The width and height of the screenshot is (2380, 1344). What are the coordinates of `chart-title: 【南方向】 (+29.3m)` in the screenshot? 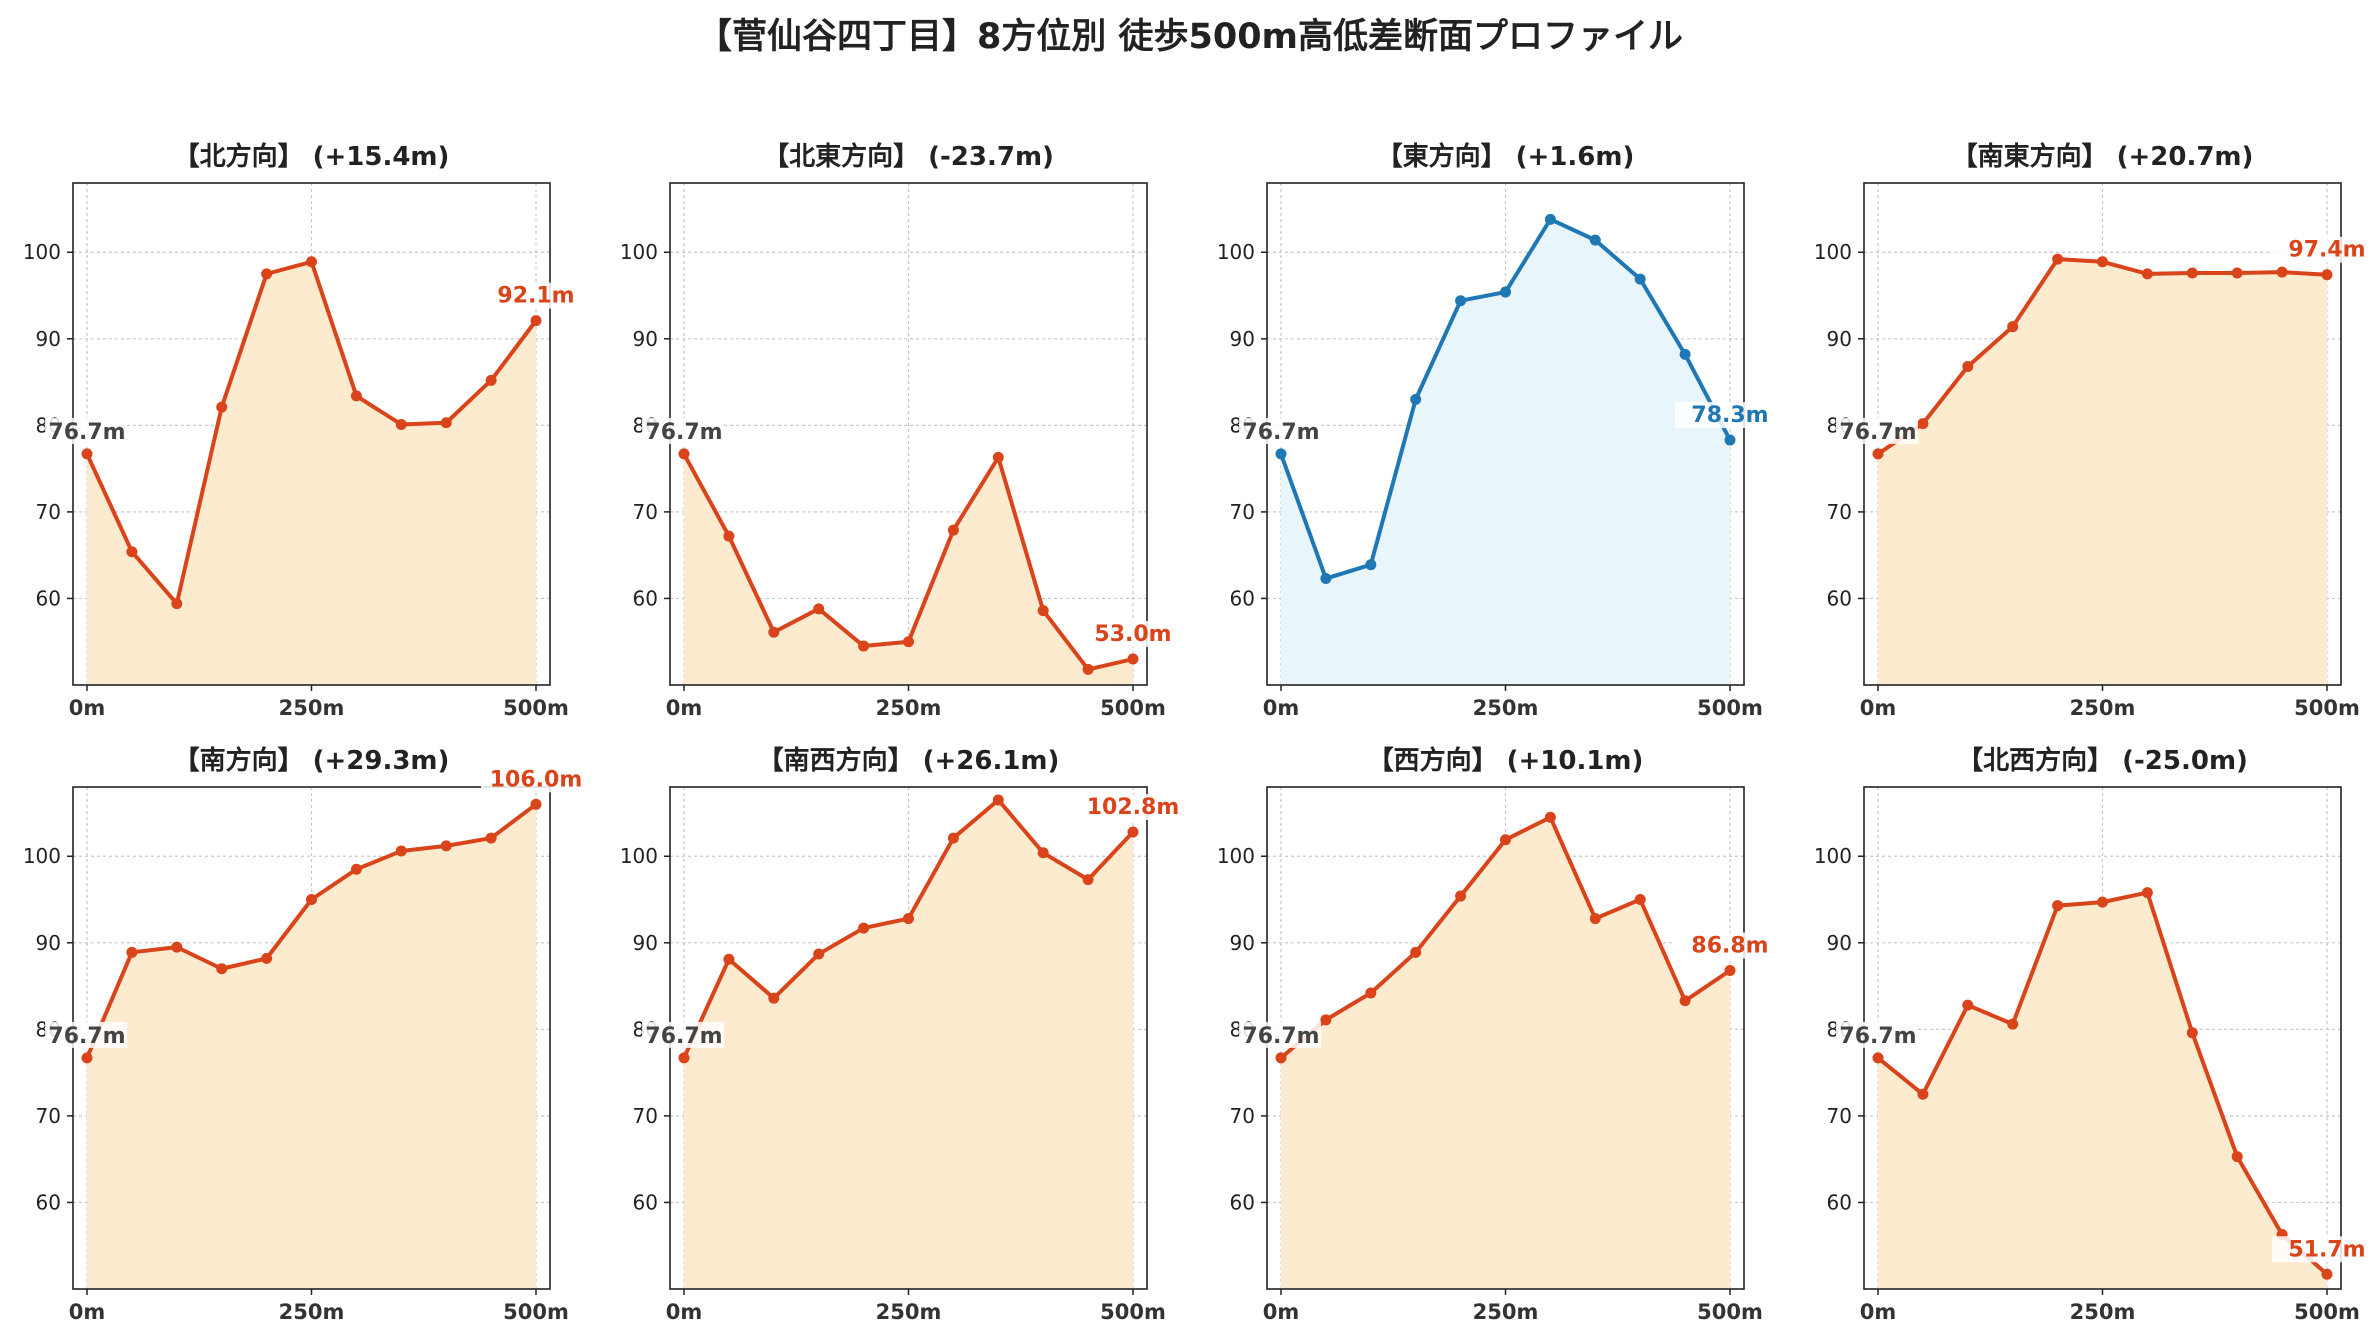 It's located at (312, 760).